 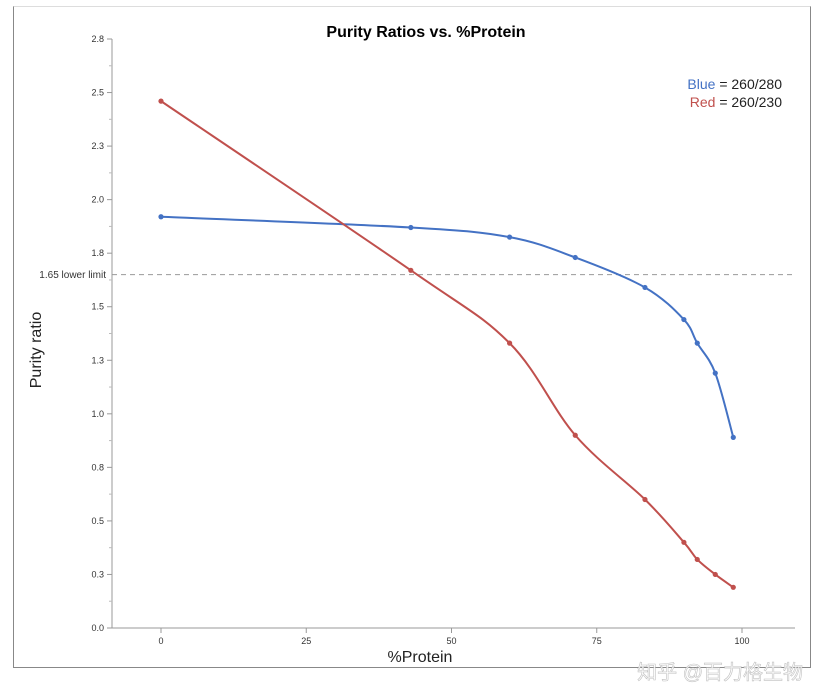 I want to click on legend-red: Red = 260/230, so click(x=736, y=102).